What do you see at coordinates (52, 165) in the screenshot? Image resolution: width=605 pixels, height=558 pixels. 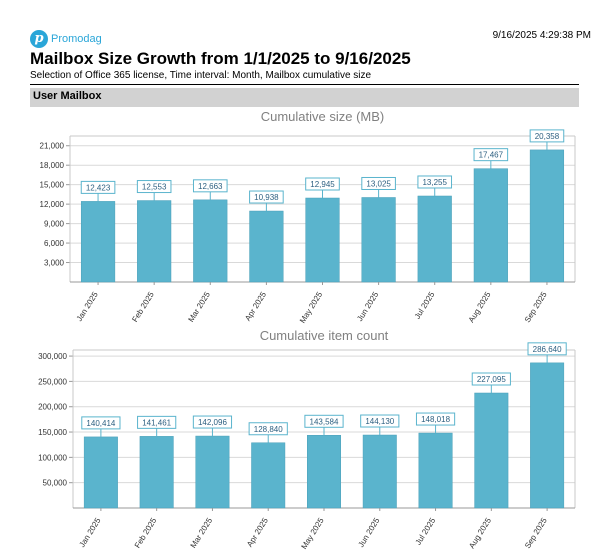 I see `y-tick-label: 18,000` at bounding box center [52, 165].